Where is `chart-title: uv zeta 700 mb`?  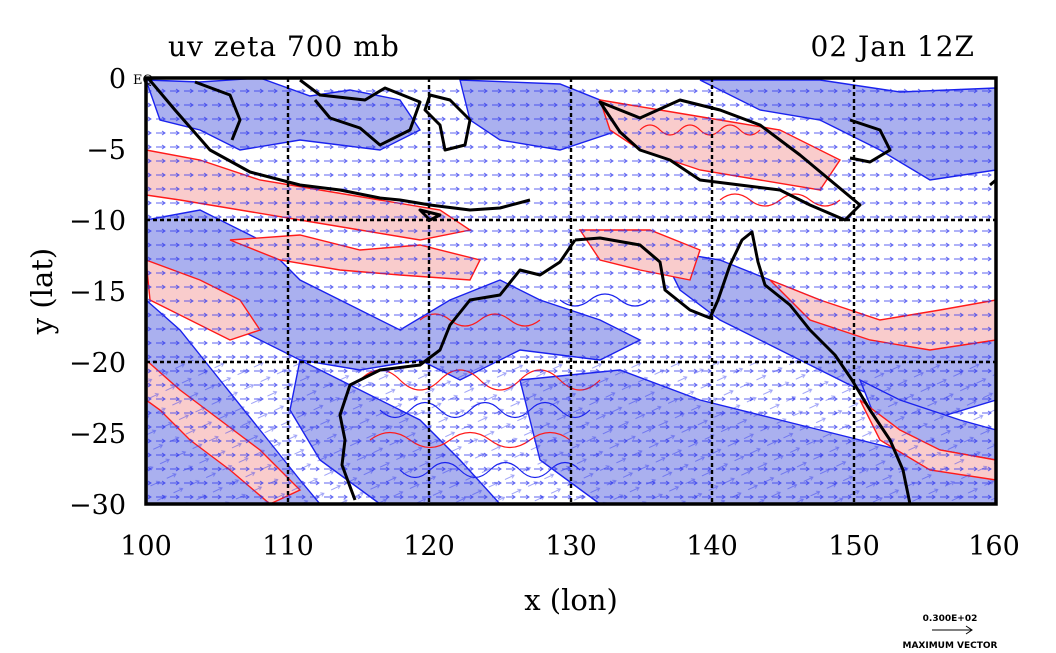
chart-title: uv zeta 700 mb is located at coordinates (284, 46).